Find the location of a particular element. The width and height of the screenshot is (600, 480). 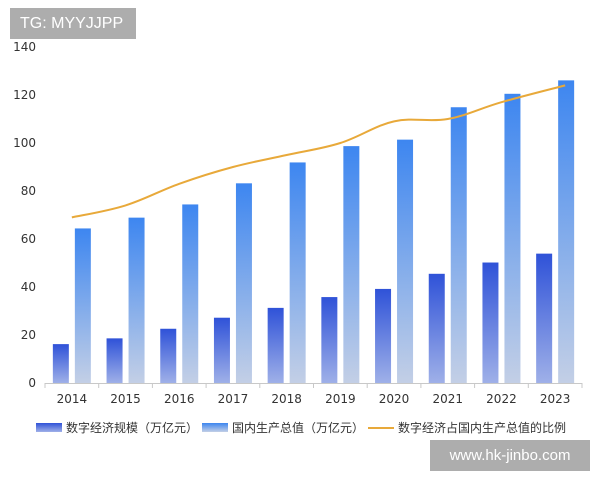

x-tick-label: 2019 is located at coordinates (340, 399).